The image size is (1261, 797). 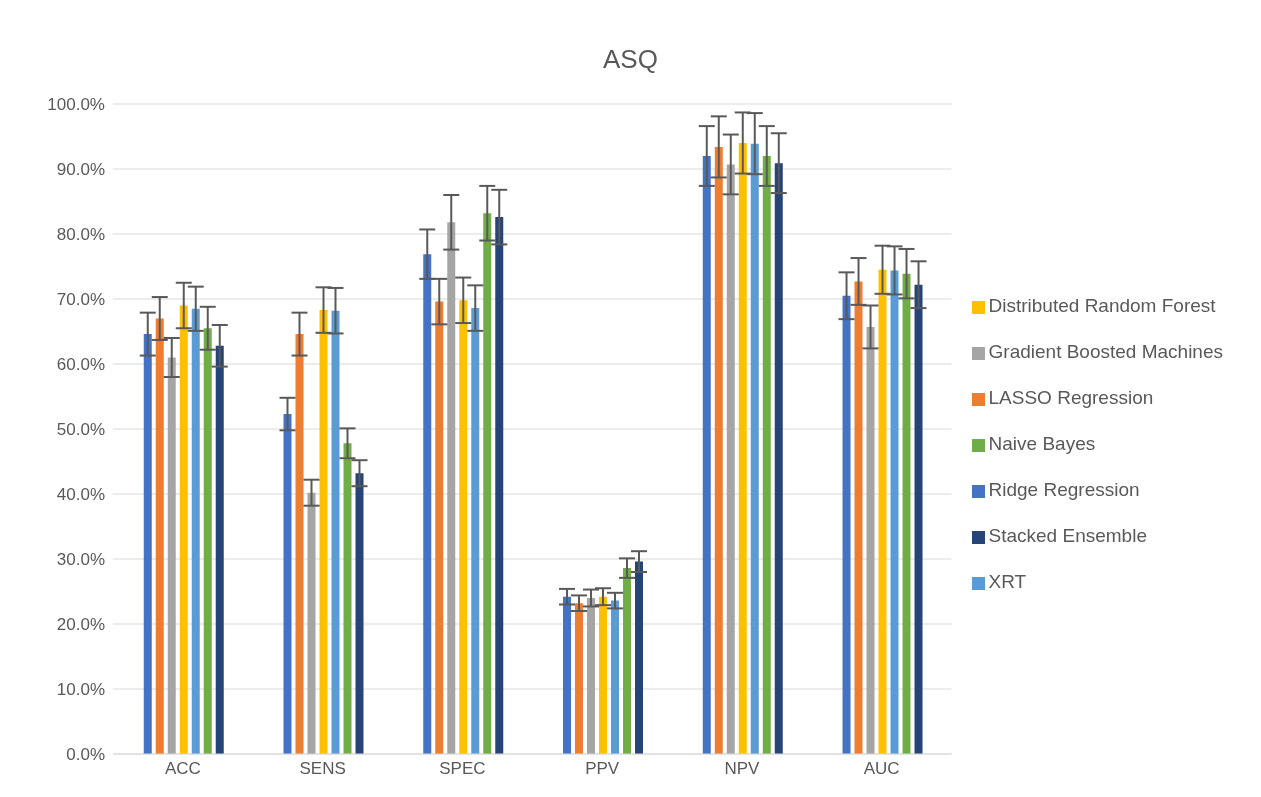 I want to click on y-tick-label: 40.0%, so click(x=80, y=495).